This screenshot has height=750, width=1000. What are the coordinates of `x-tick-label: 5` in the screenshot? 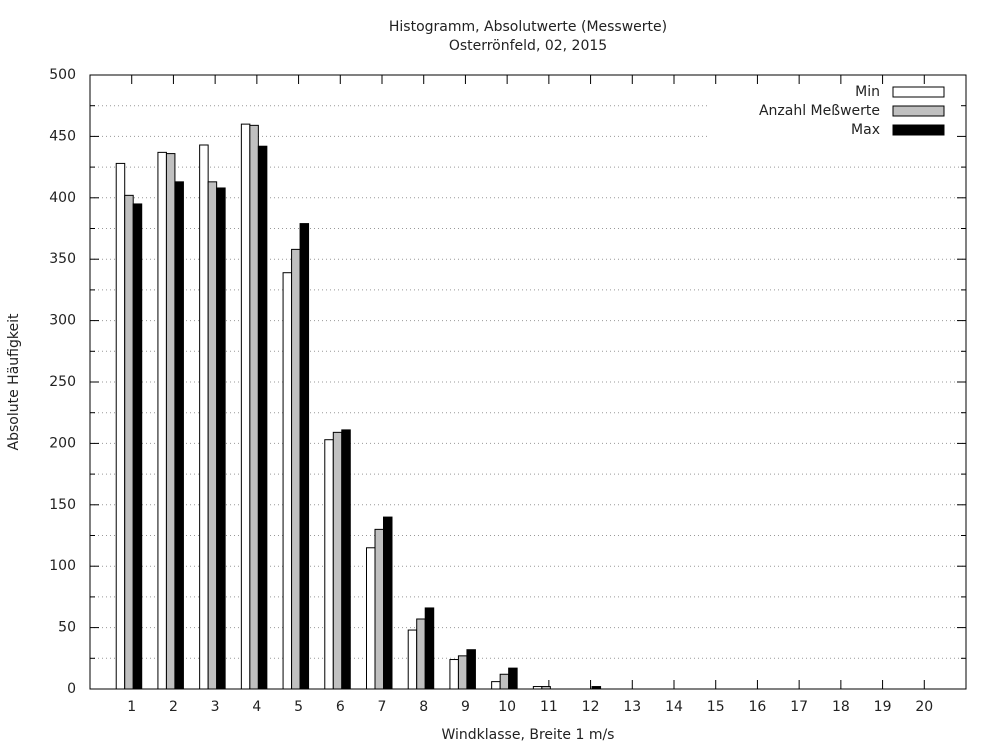 It's located at (298, 707).